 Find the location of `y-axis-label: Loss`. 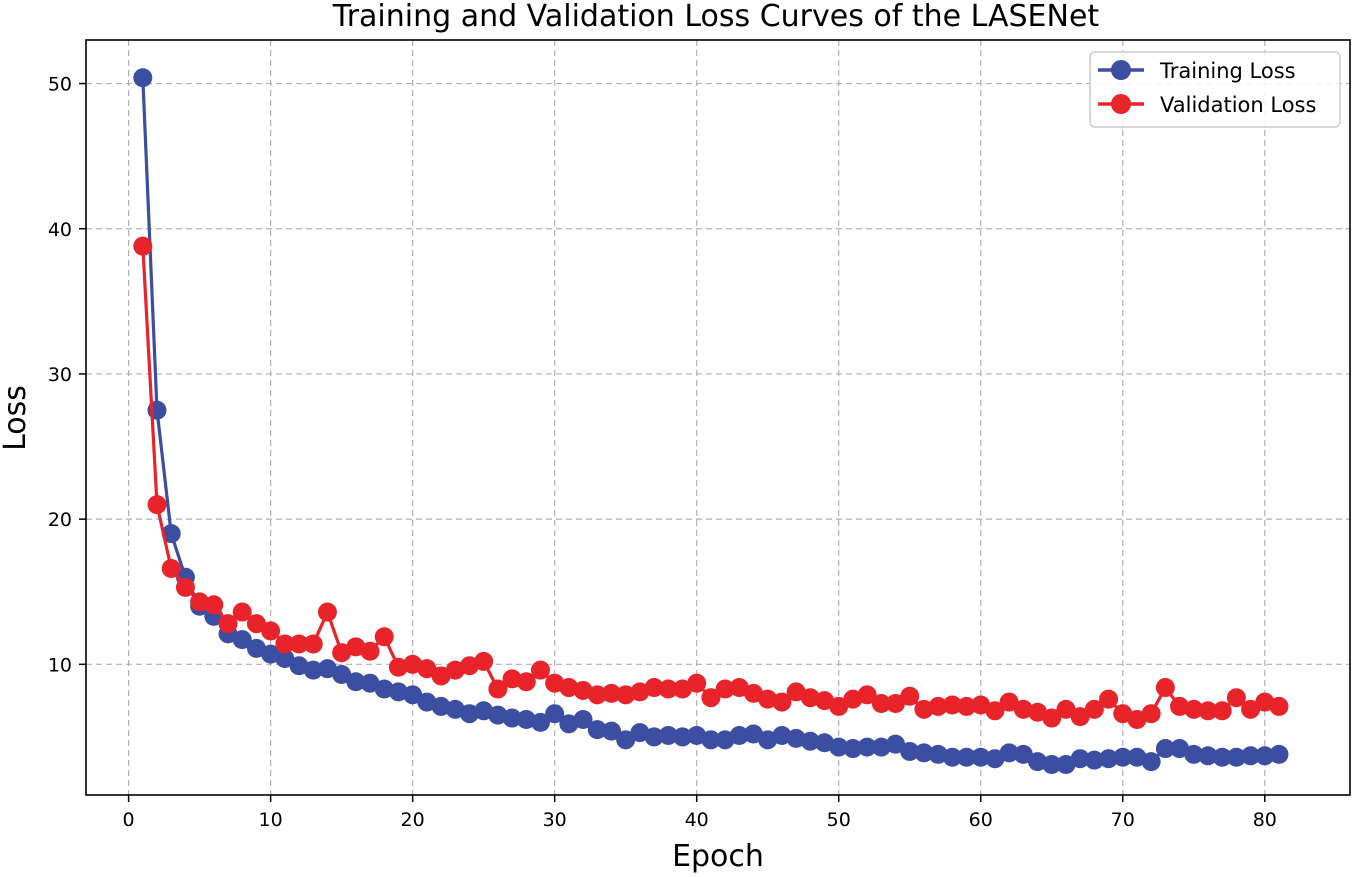

y-axis-label: Loss is located at coordinates (16, 418).